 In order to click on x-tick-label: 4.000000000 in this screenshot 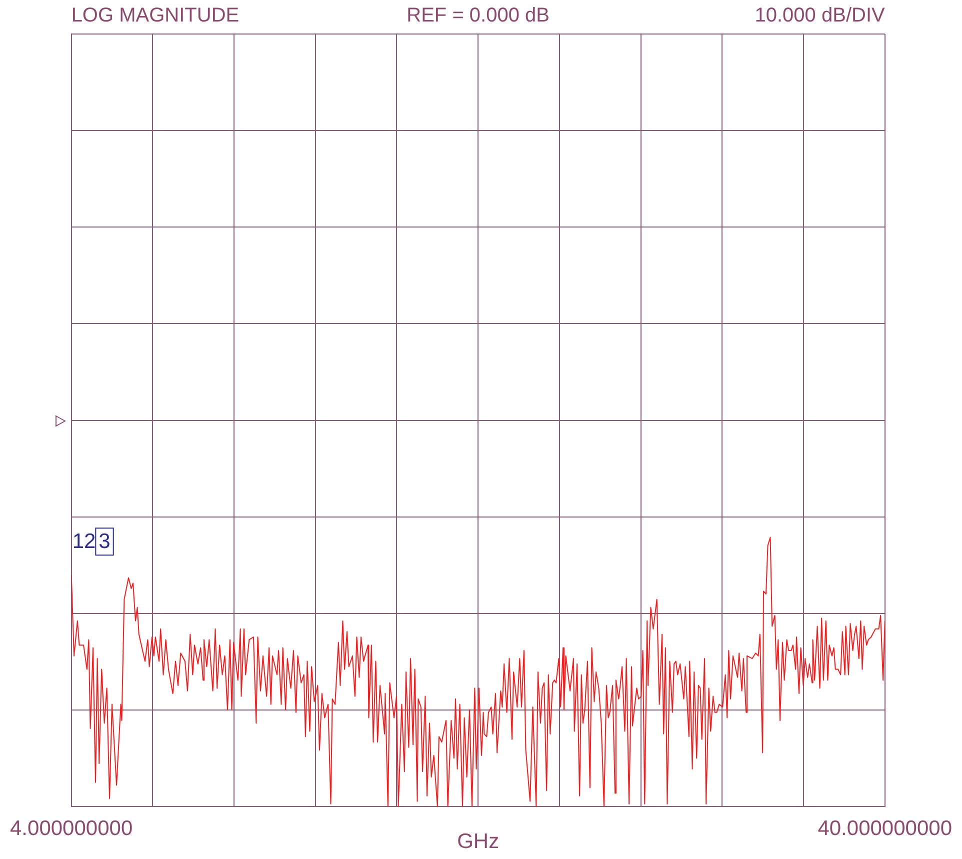, I will do `click(71, 828)`.